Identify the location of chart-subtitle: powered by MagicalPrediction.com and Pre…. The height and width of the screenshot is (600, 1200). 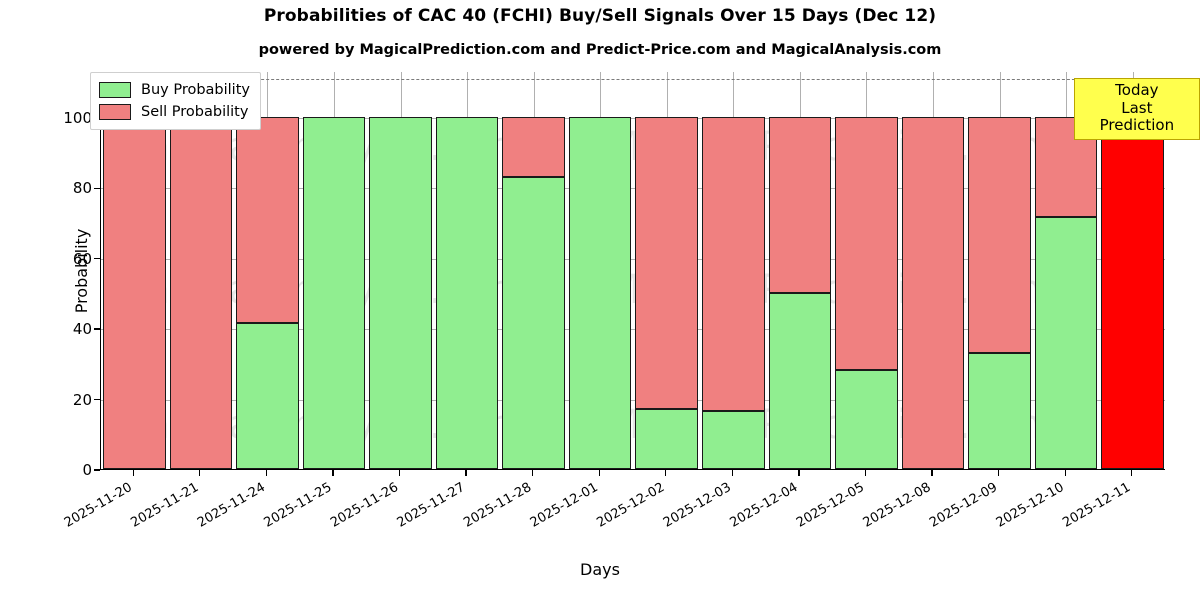
(600, 50).